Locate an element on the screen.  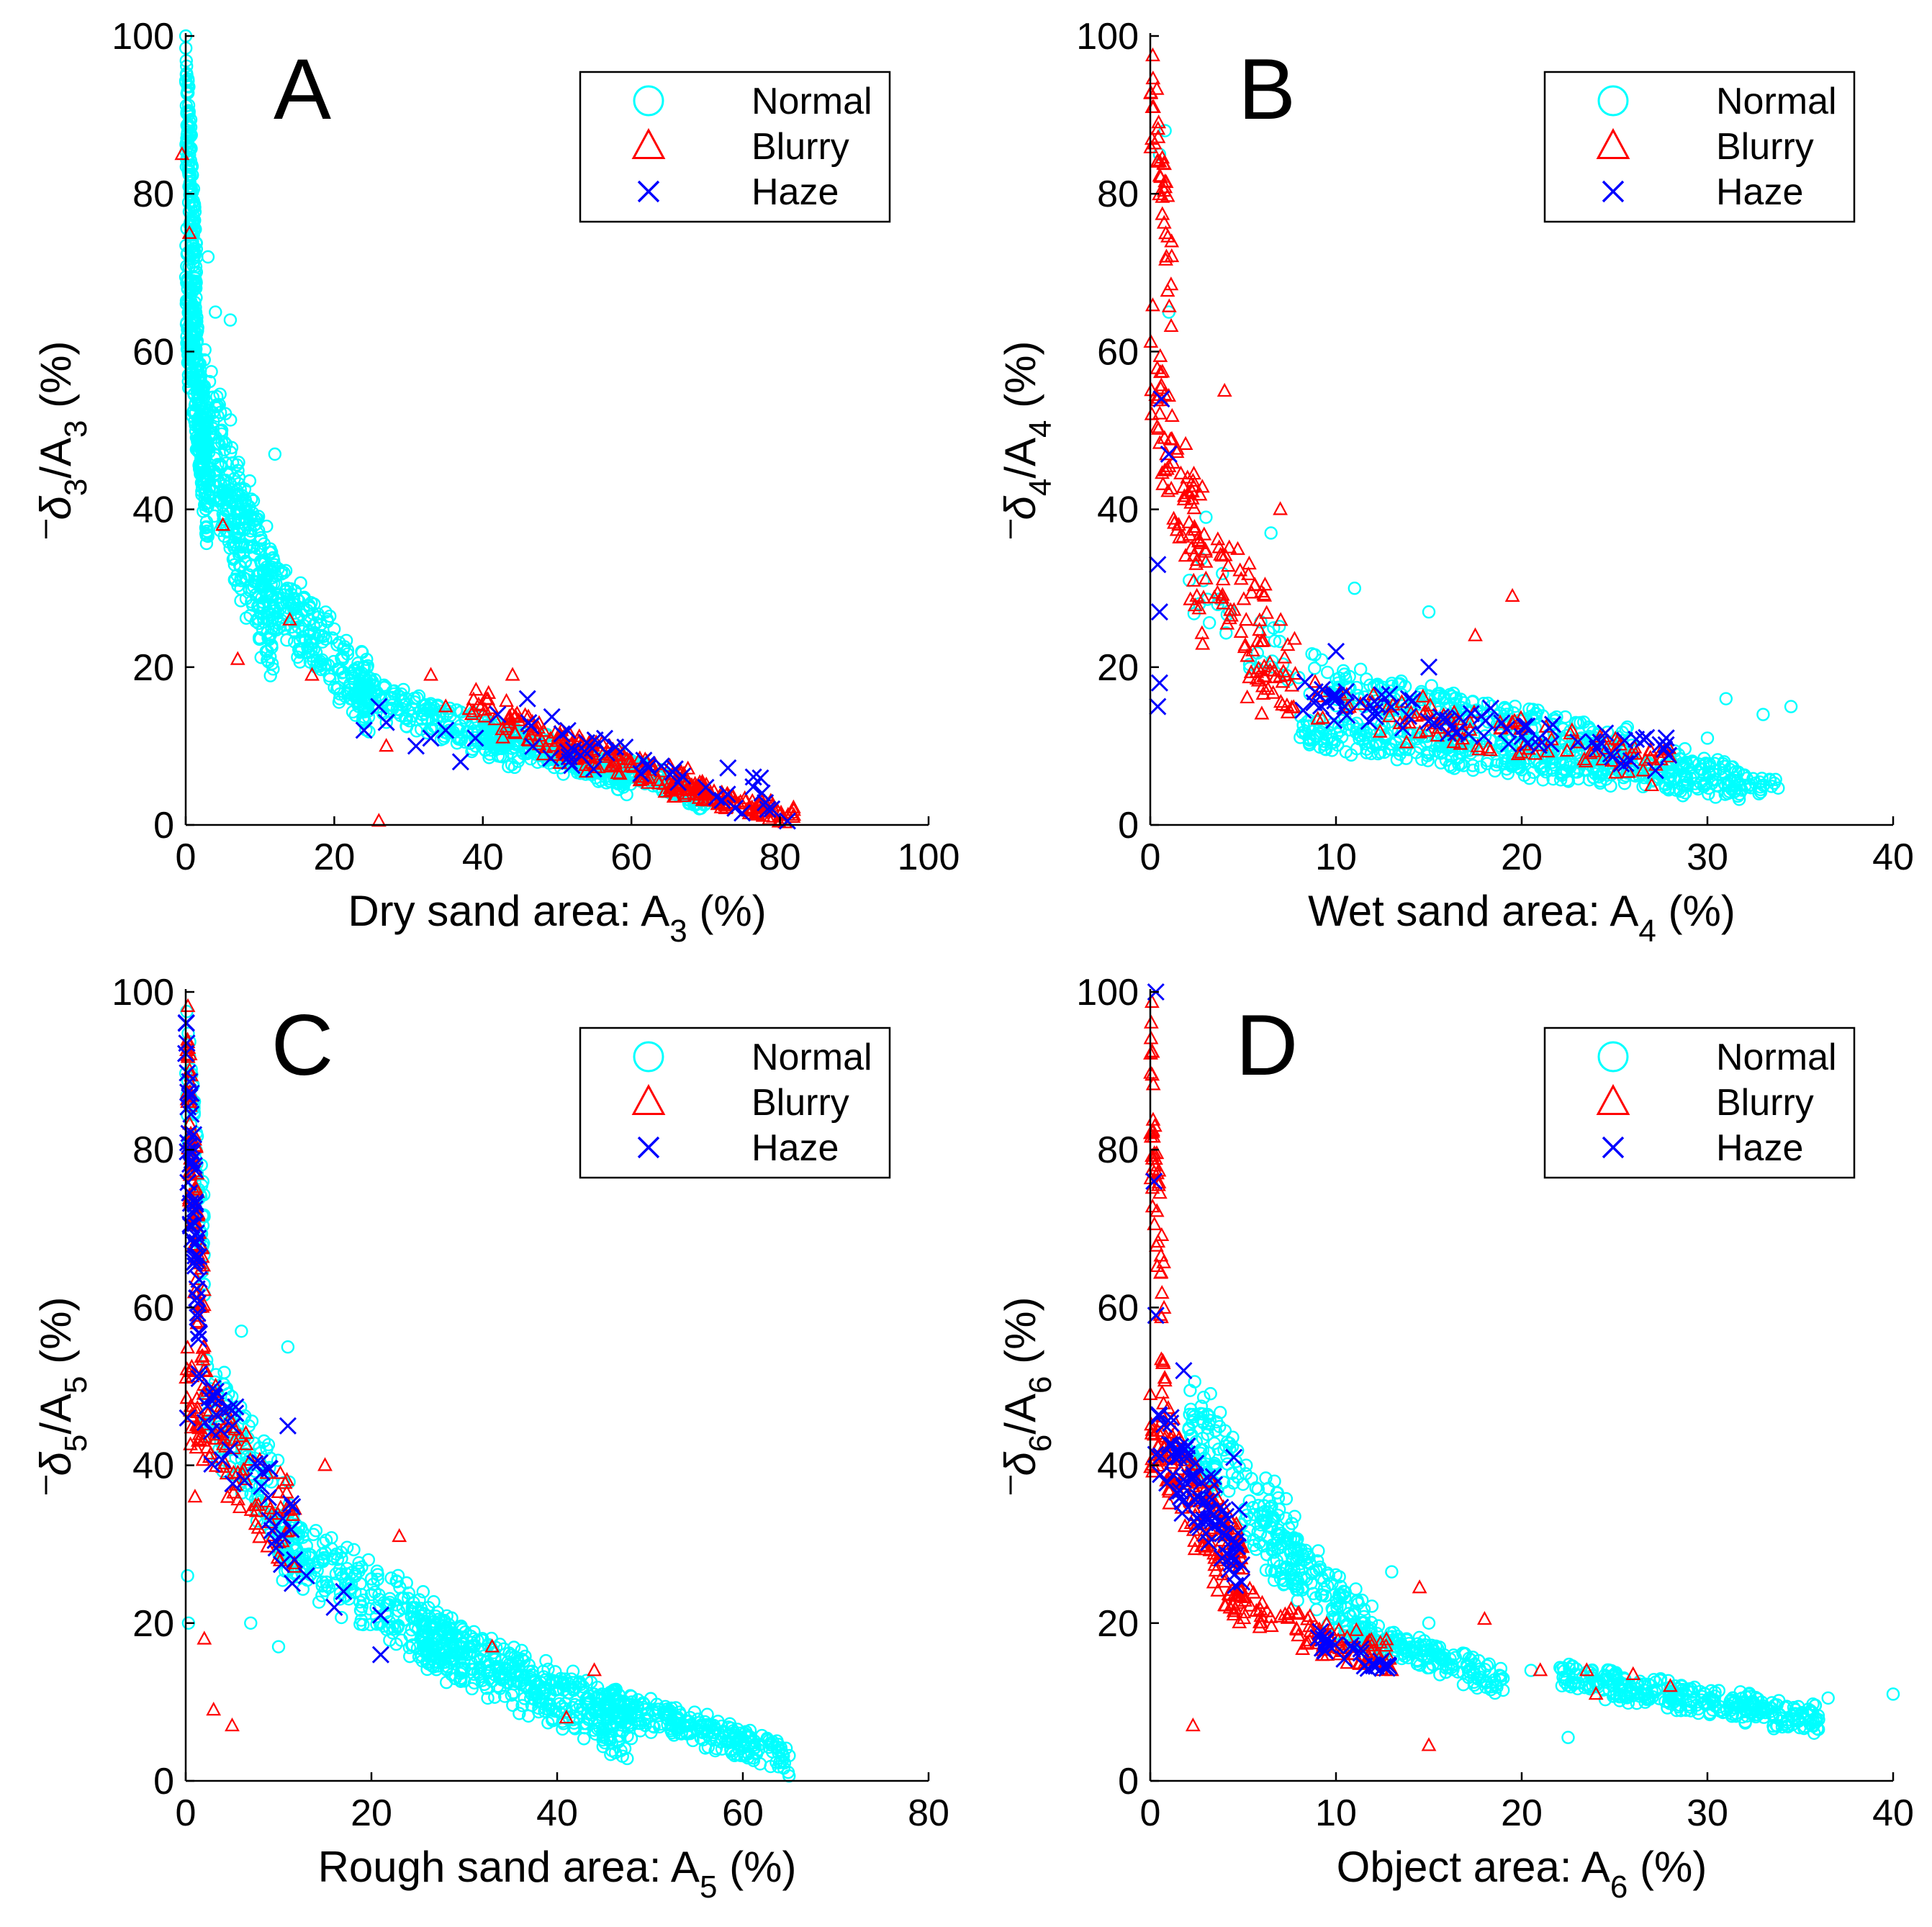
y-tick-label: 20 is located at coordinates (153, 1624).